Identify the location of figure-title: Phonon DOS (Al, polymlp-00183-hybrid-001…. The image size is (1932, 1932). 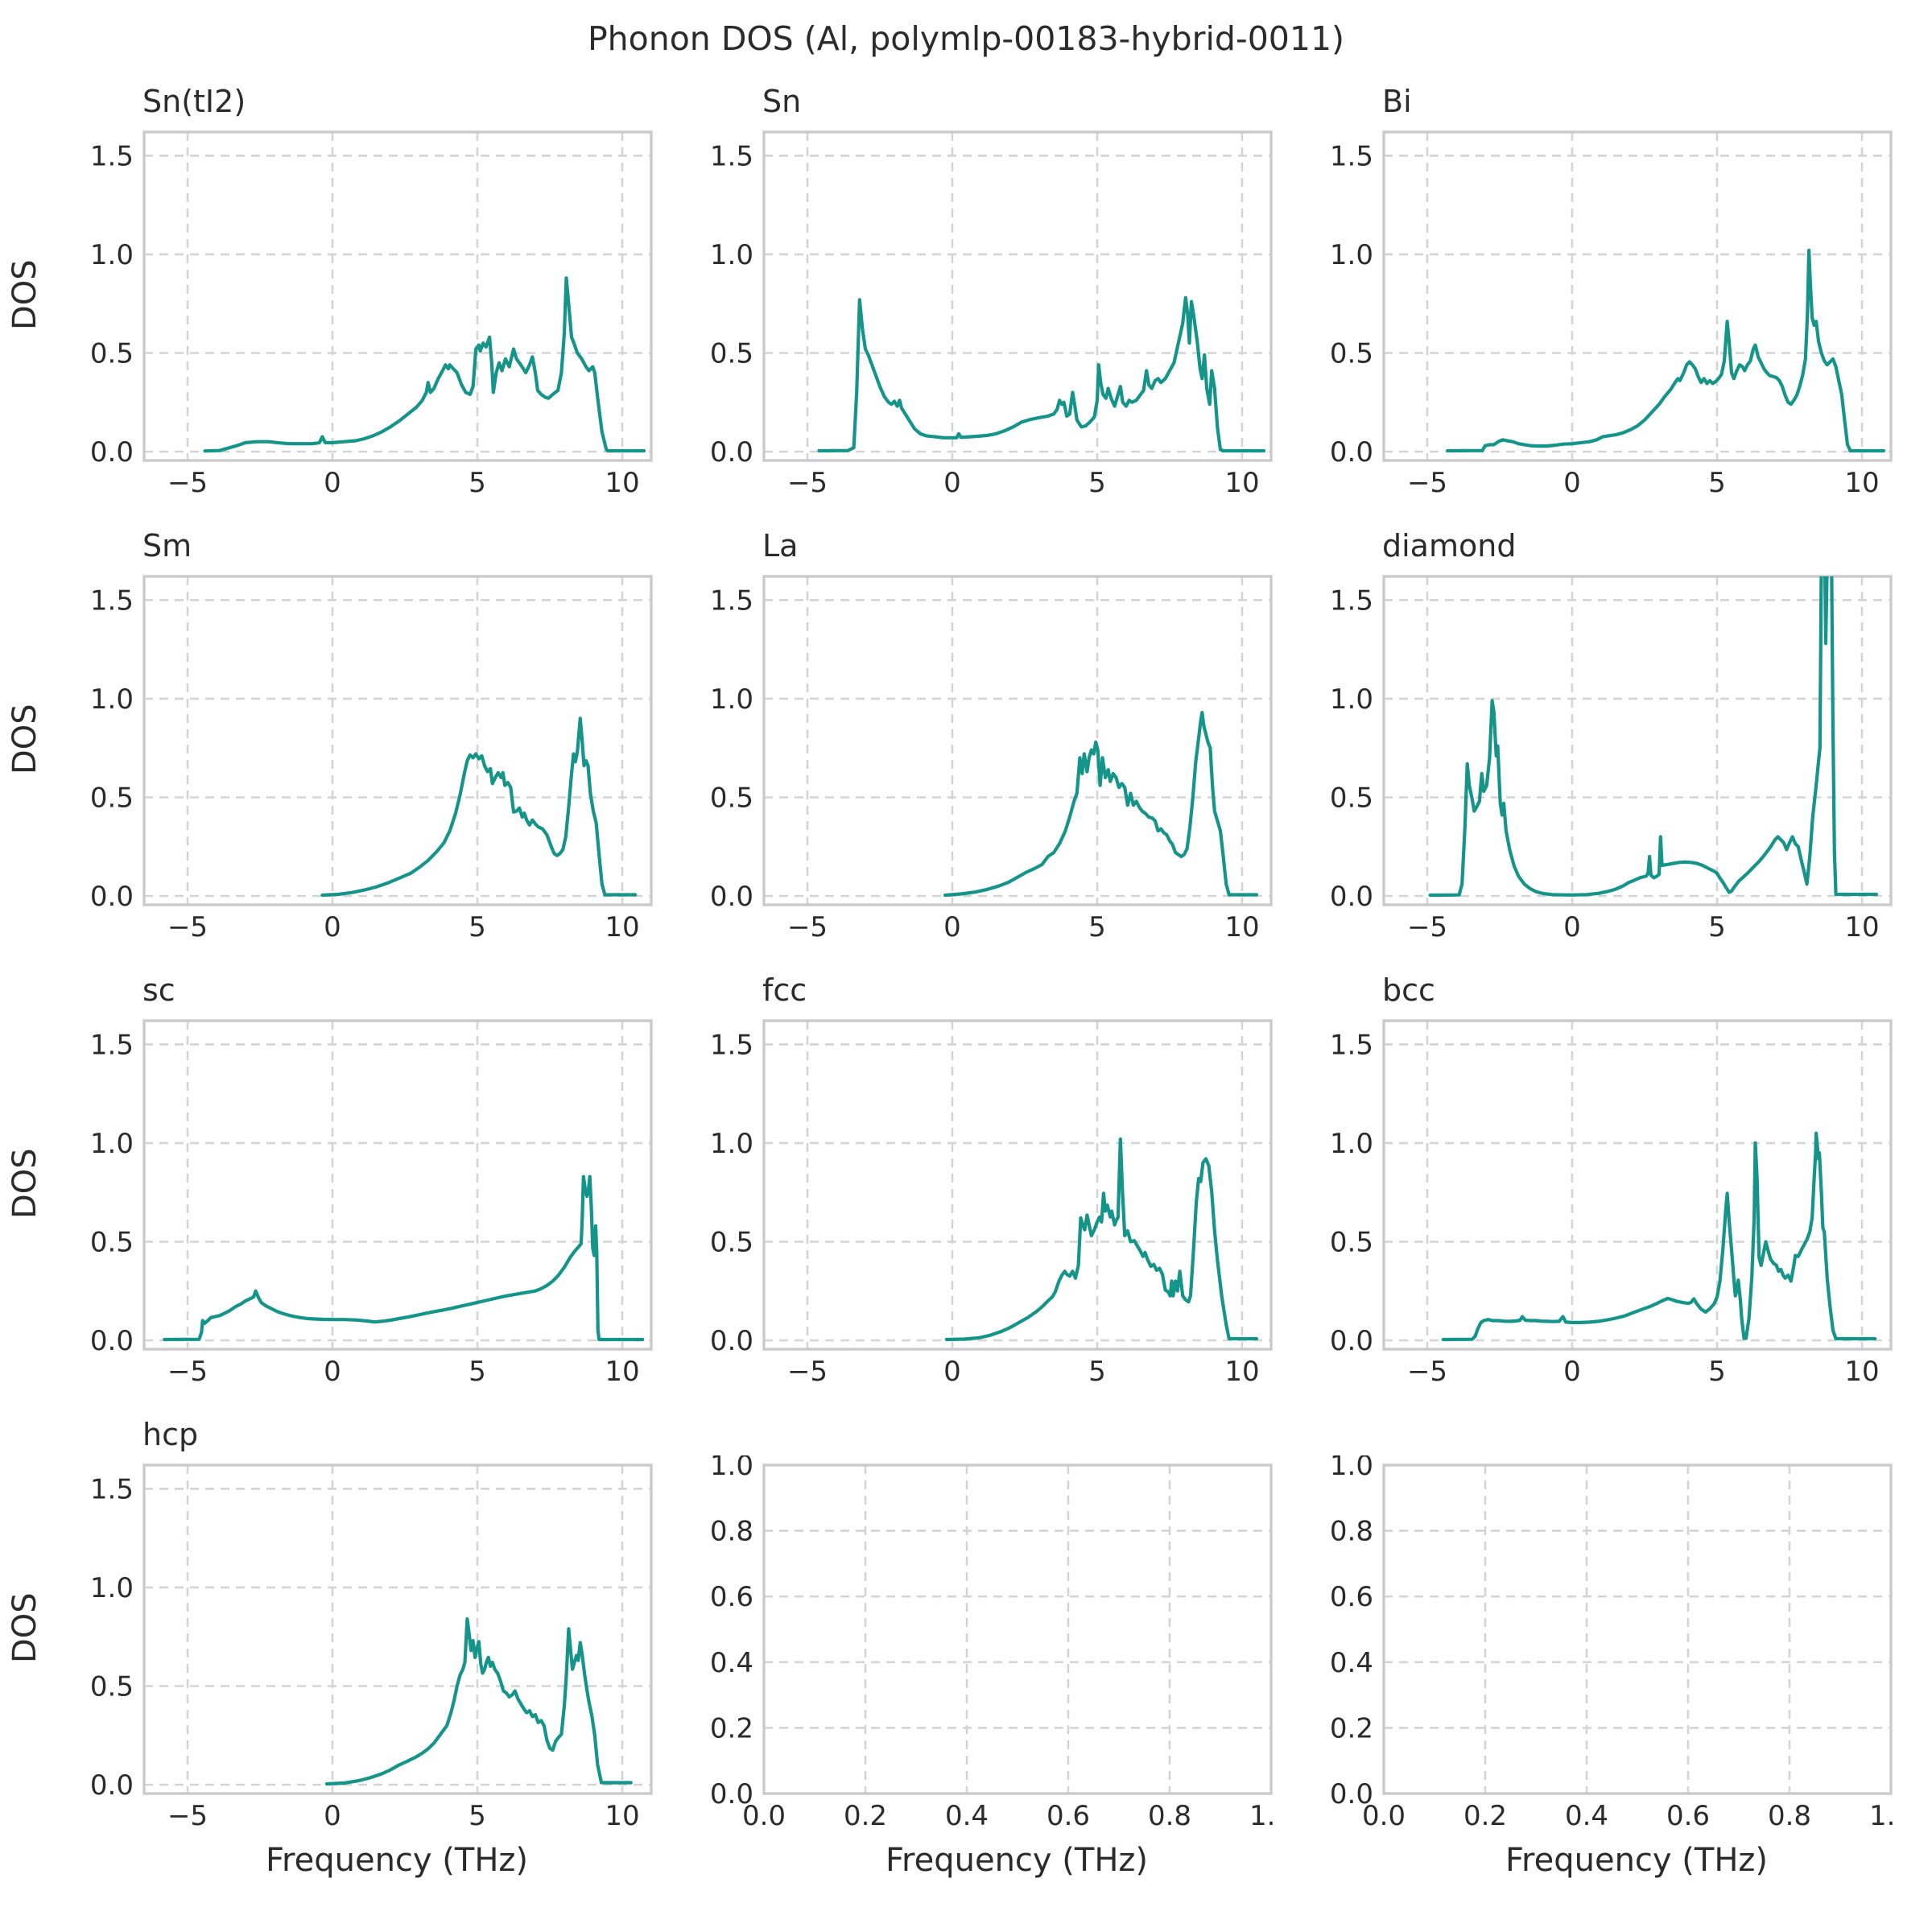
(966, 38).